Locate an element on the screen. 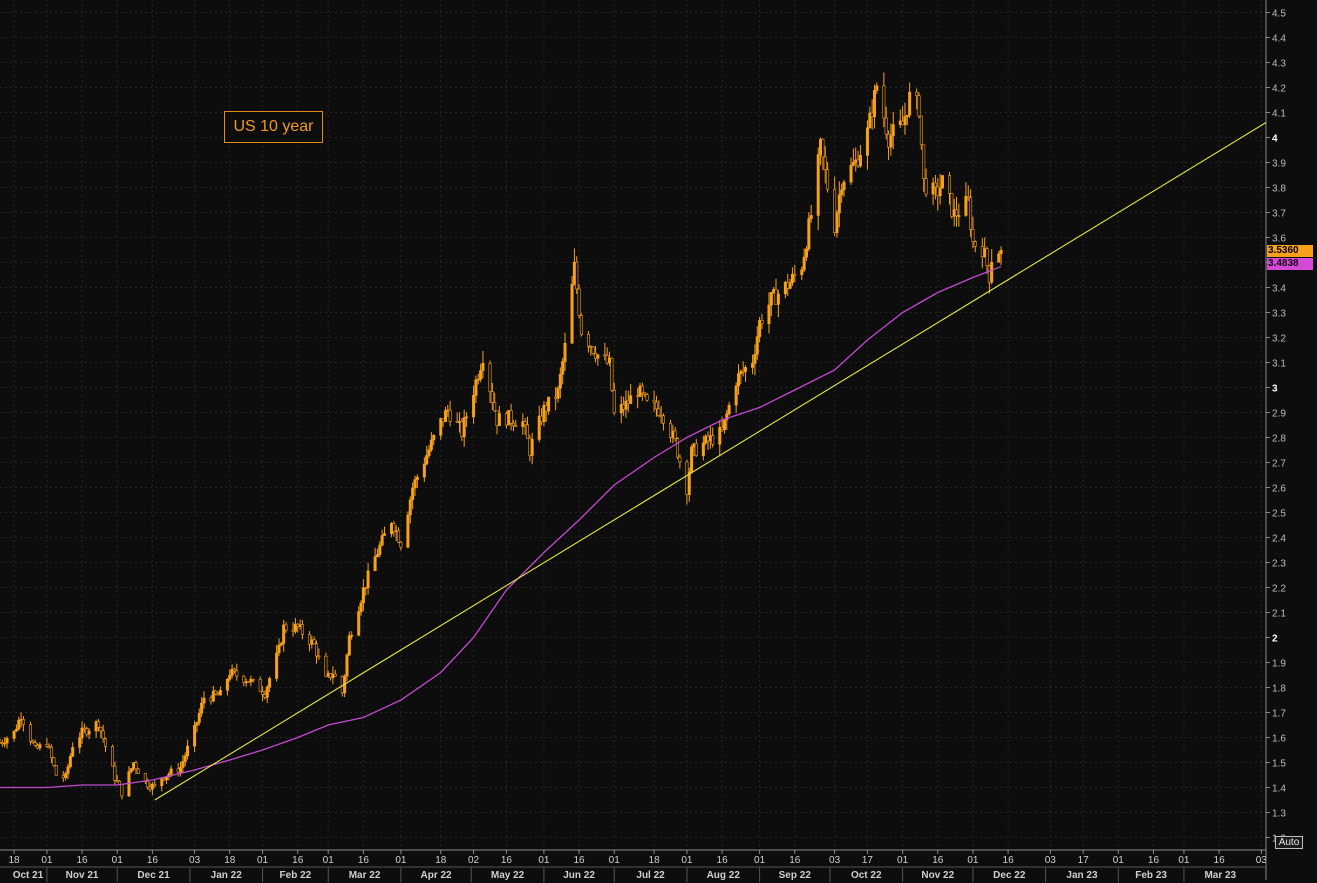 The height and width of the screenshot is (883, 1317). month-label: Jul 22 is located at coordinates (650, 875).